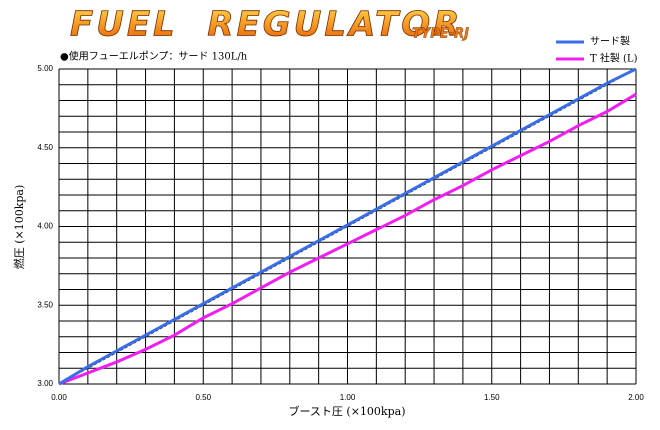 The image size is (660, 430). I want to click on x-tick-label: 1.50, so click(492, 397).